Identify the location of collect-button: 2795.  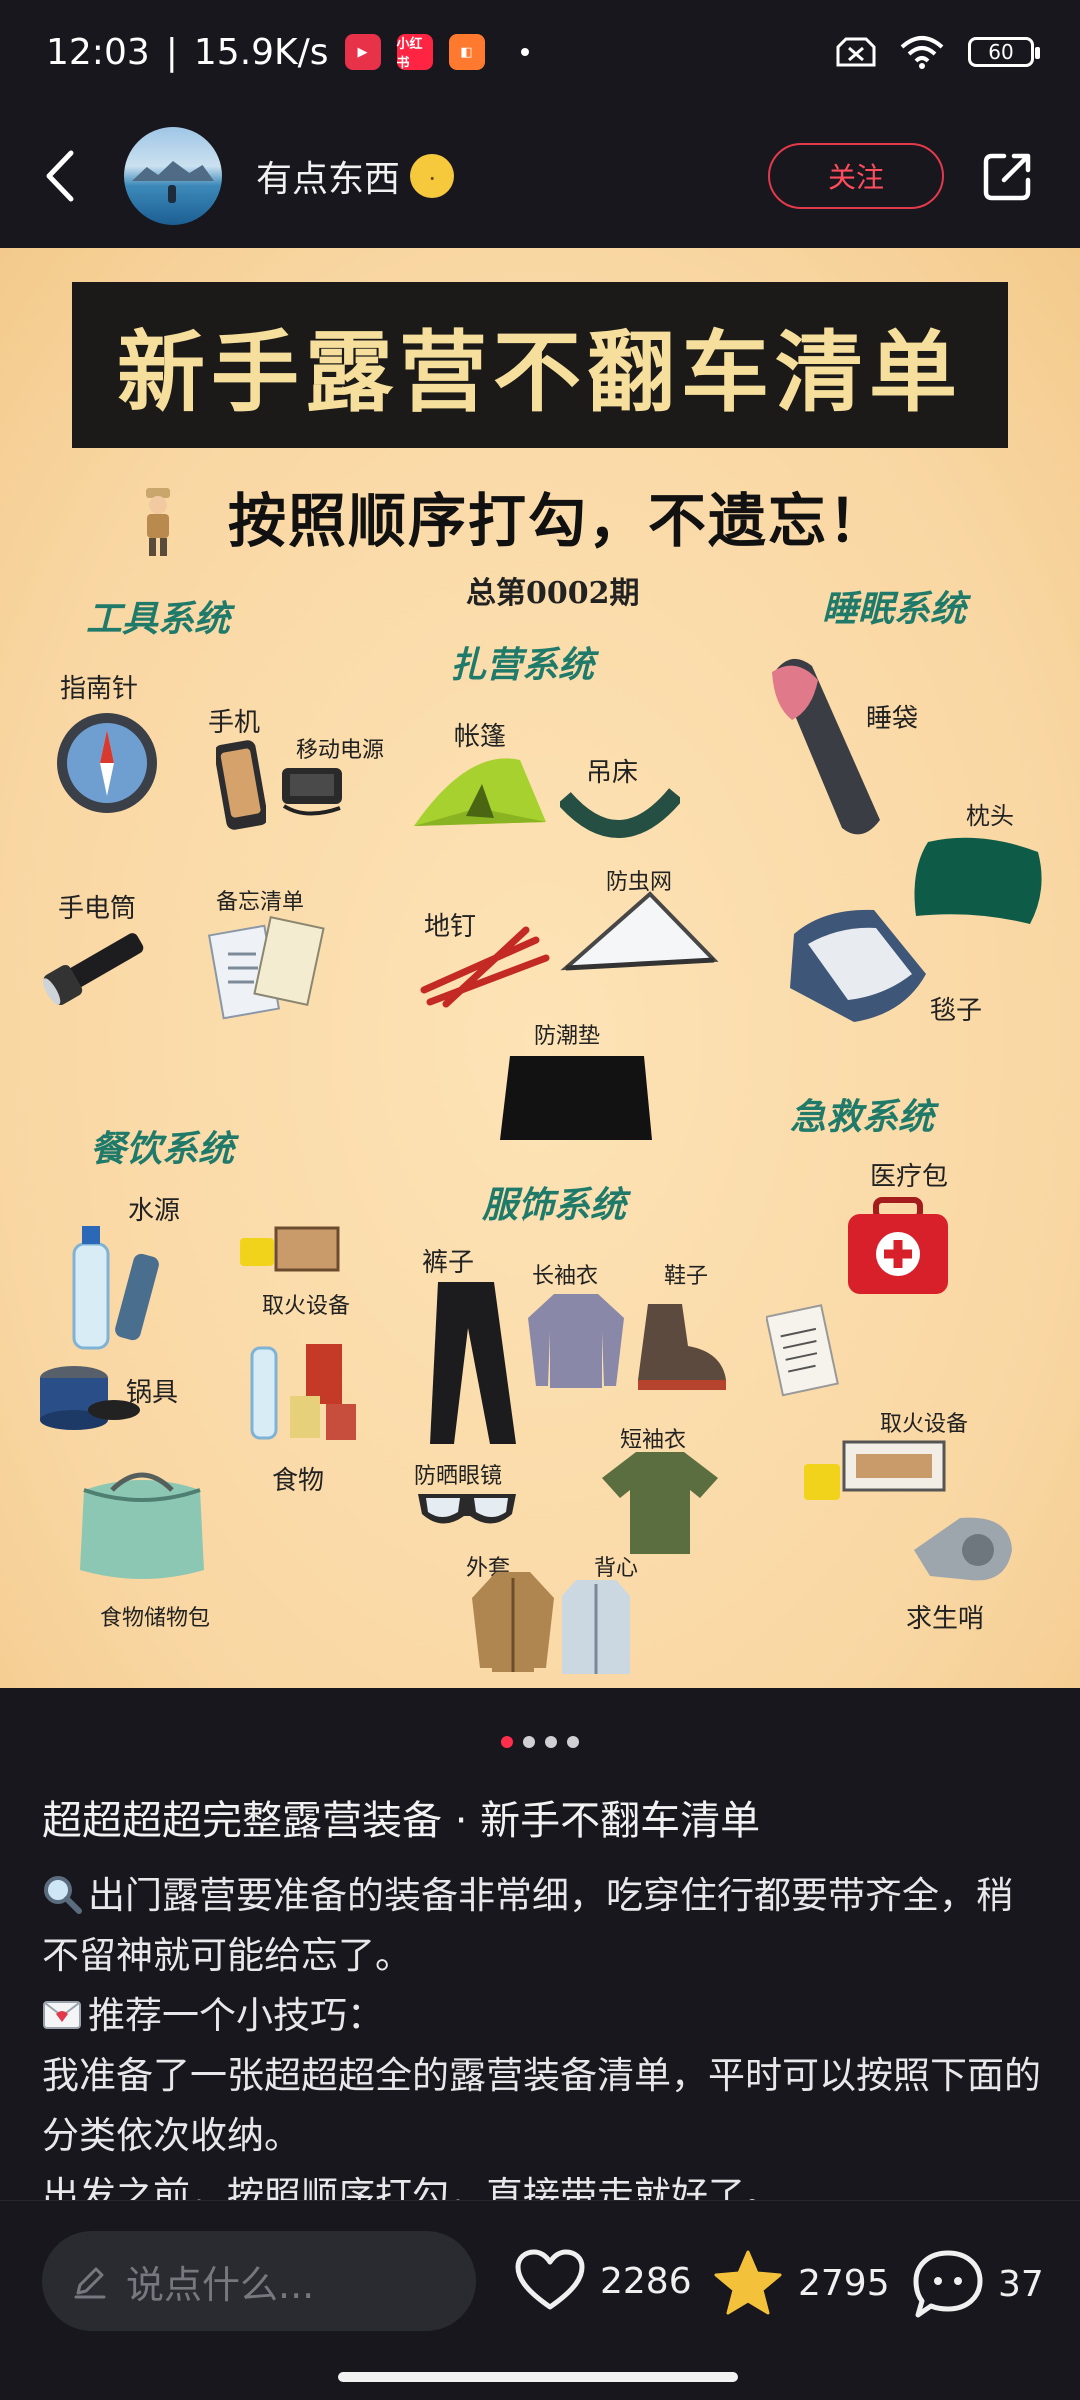
(801, 2283).